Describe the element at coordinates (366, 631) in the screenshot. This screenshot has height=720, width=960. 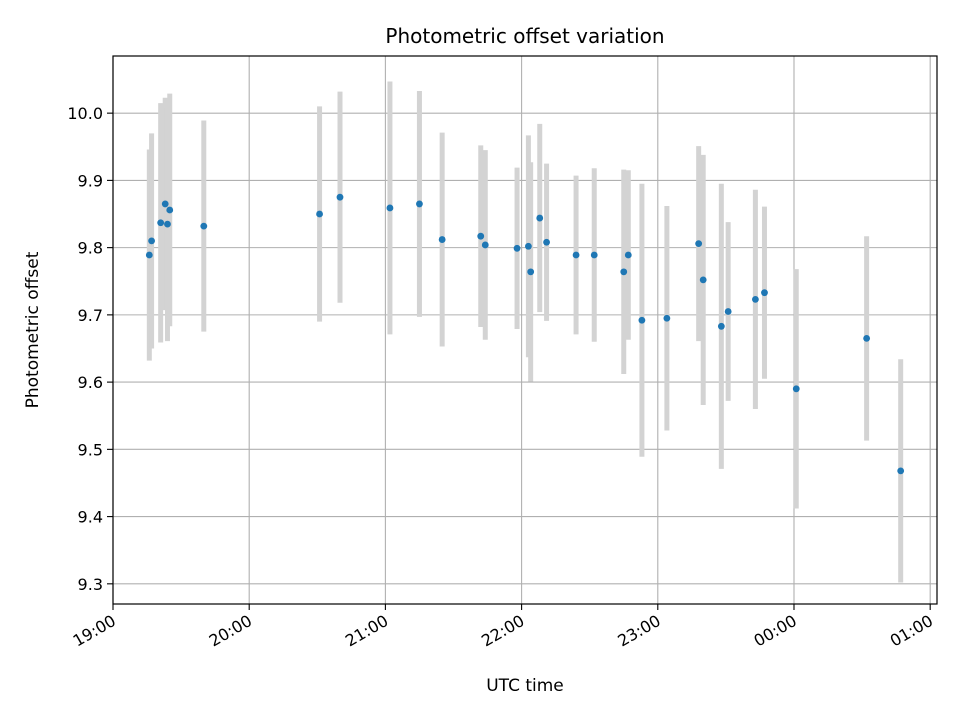
I see `x-tick-label: 21:00` at that location.